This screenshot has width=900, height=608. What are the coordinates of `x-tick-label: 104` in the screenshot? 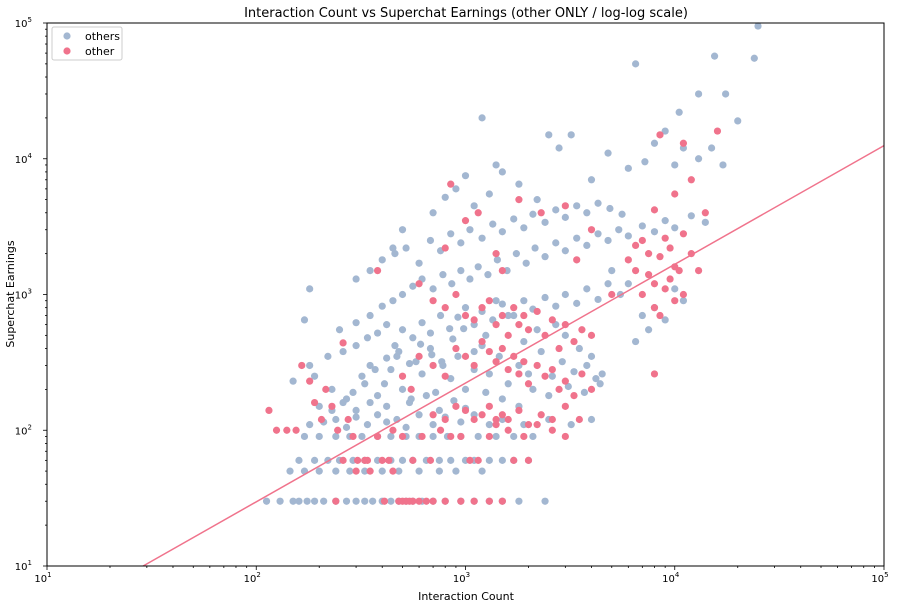 It's located at (671, 578).